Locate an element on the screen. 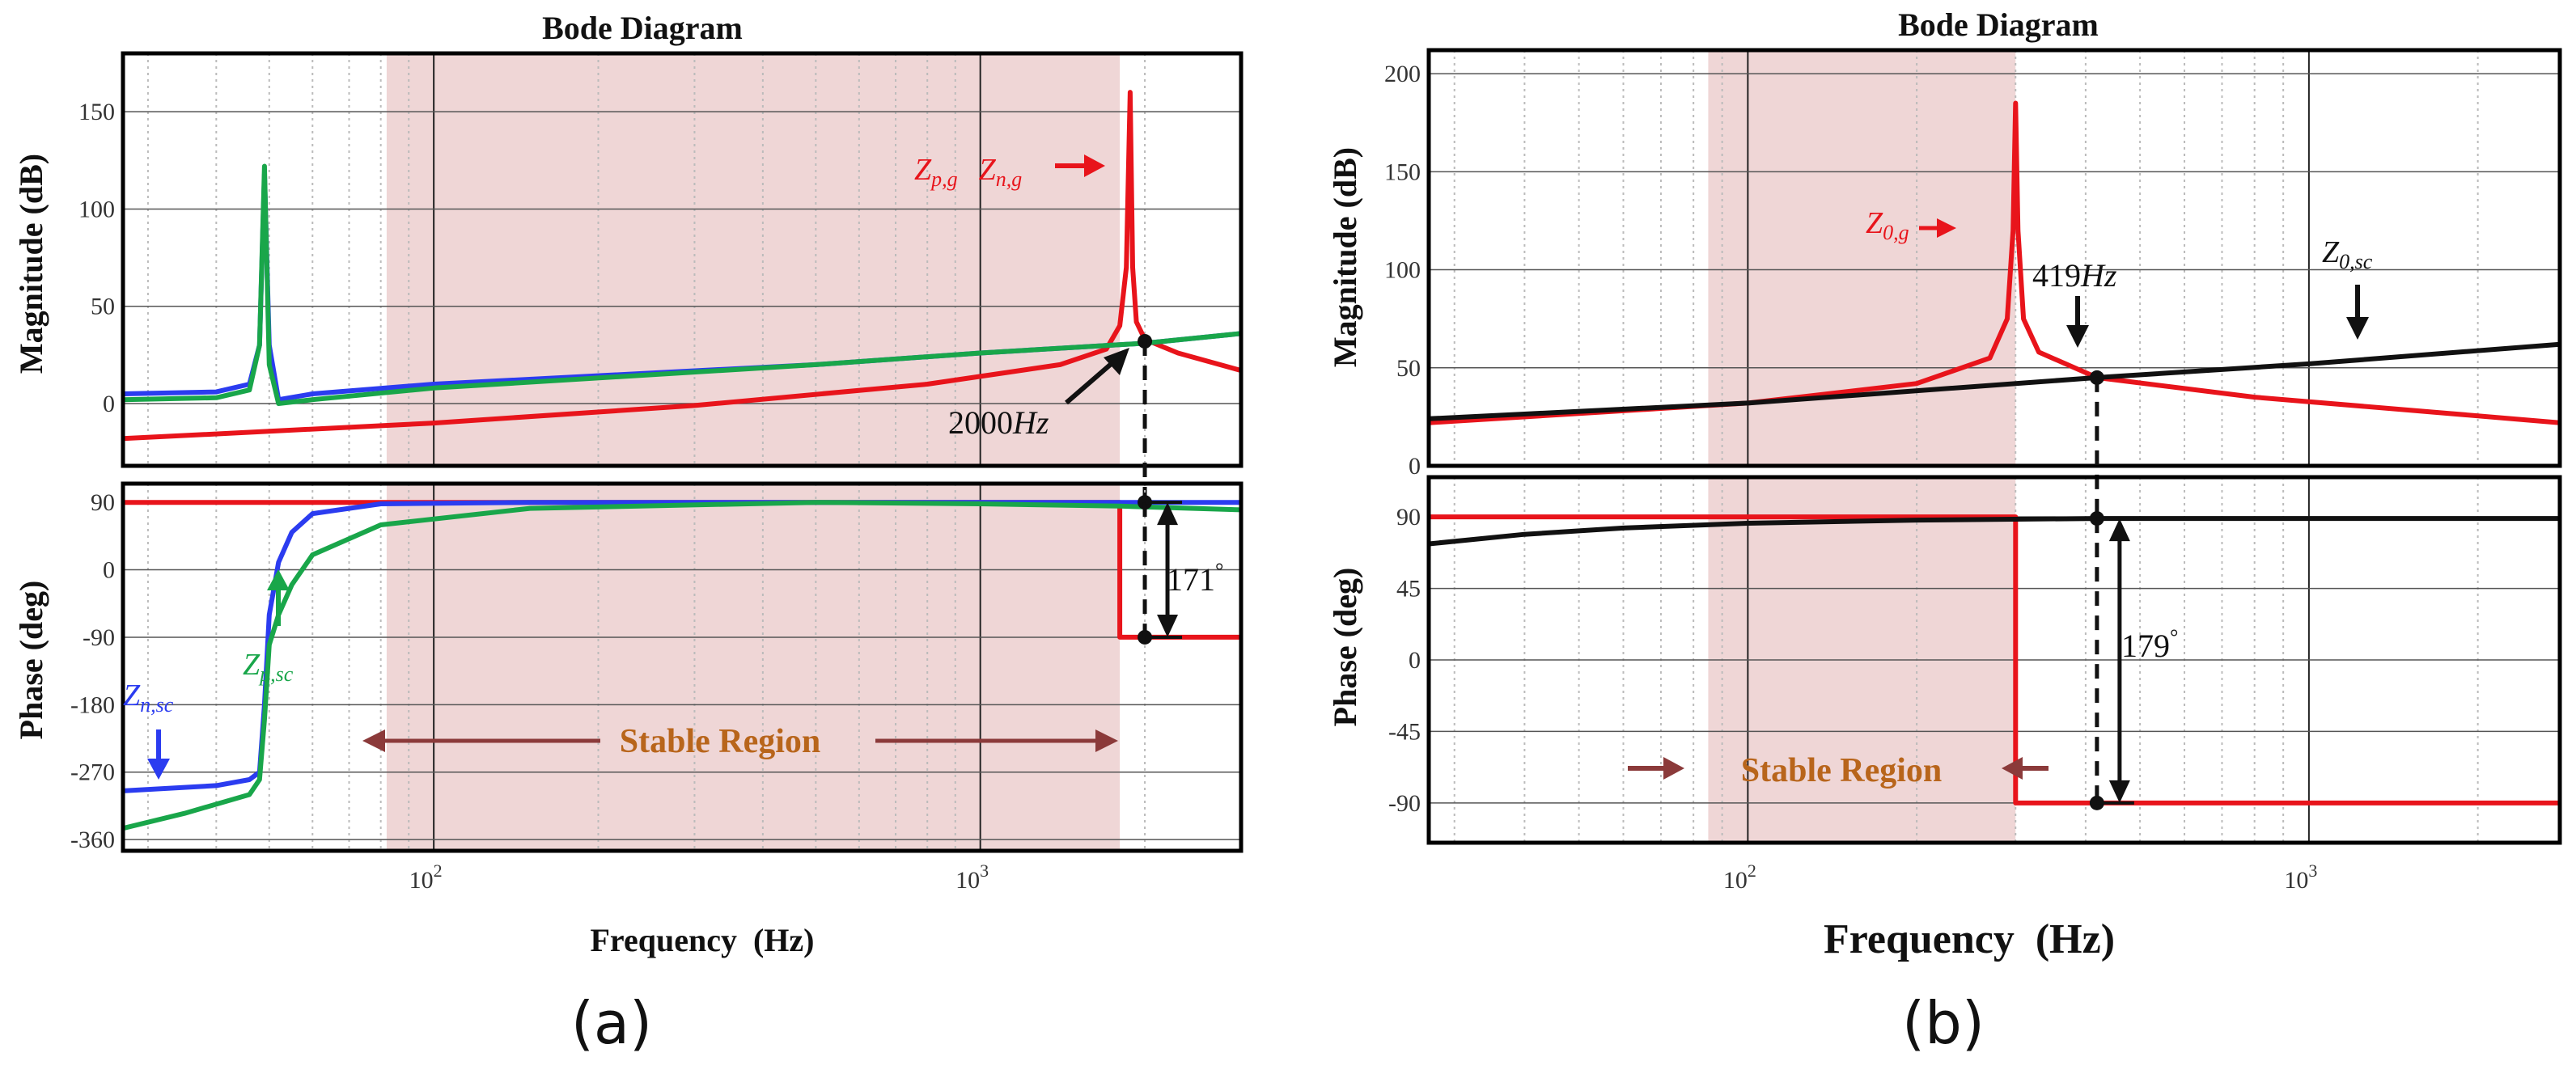 The image size is (2576, 1074). stable-region-a-text: Stable Region is located at coordinates (720, 741).